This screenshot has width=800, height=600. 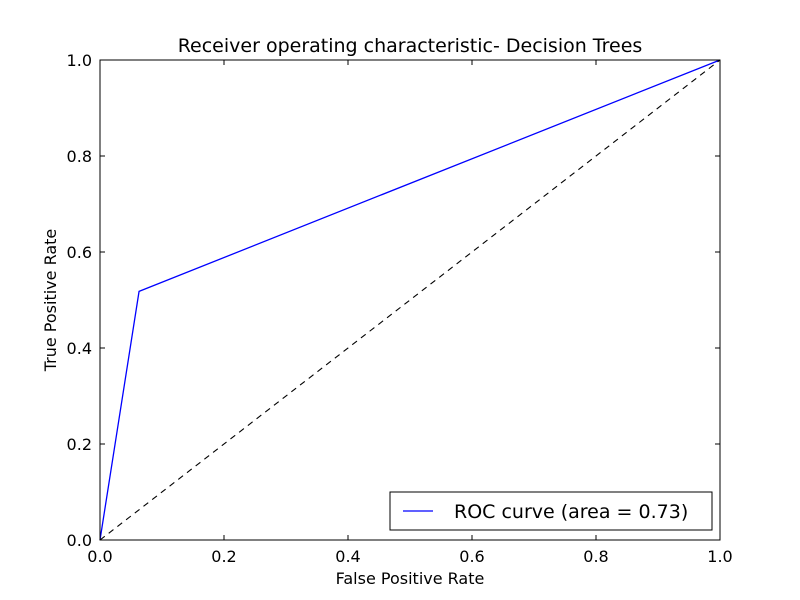 I want to click on y-tick-label: 0.4, so click(x=79, y=348).